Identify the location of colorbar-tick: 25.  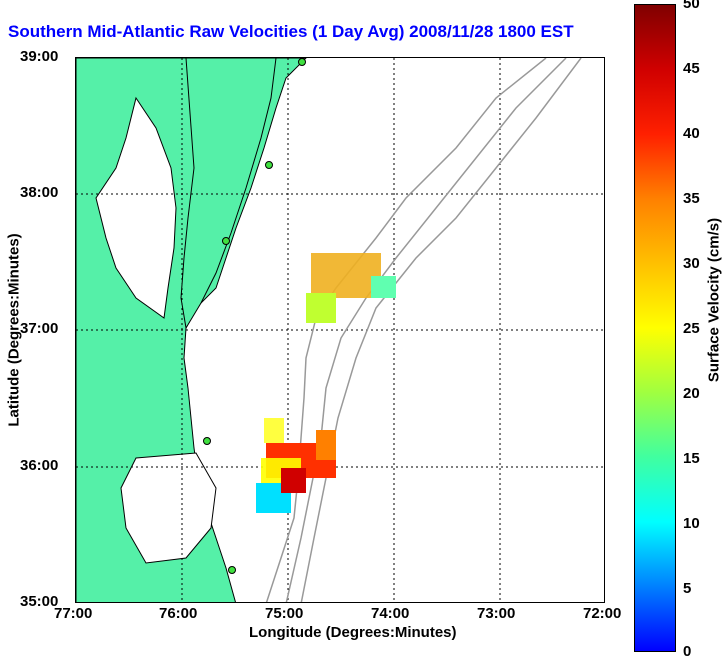
(691, 328).